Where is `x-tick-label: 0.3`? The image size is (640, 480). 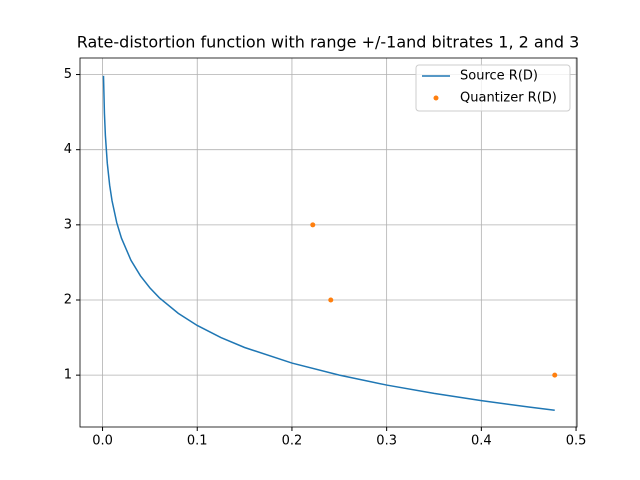
x-tick-label: 0.3 is located at coordinates (386, 441).